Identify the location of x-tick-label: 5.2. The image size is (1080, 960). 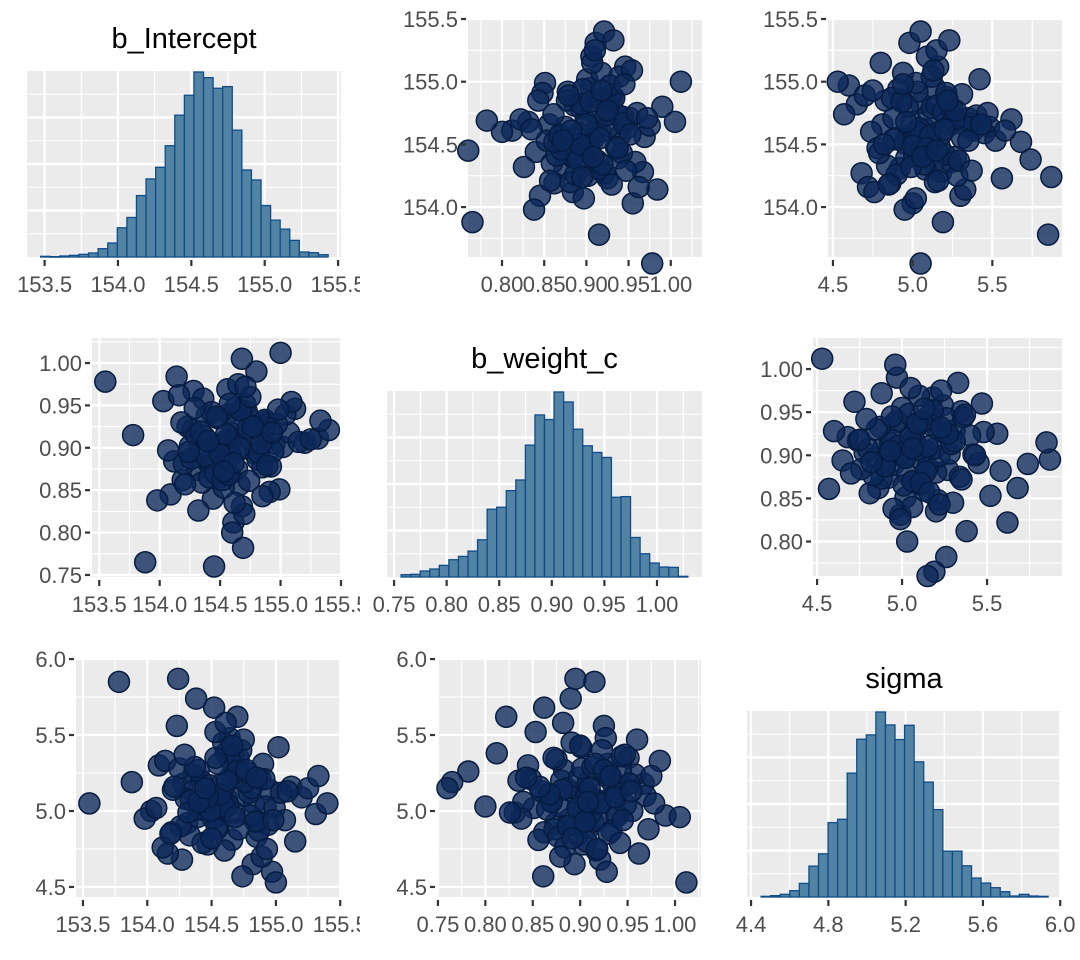
(905, 924).